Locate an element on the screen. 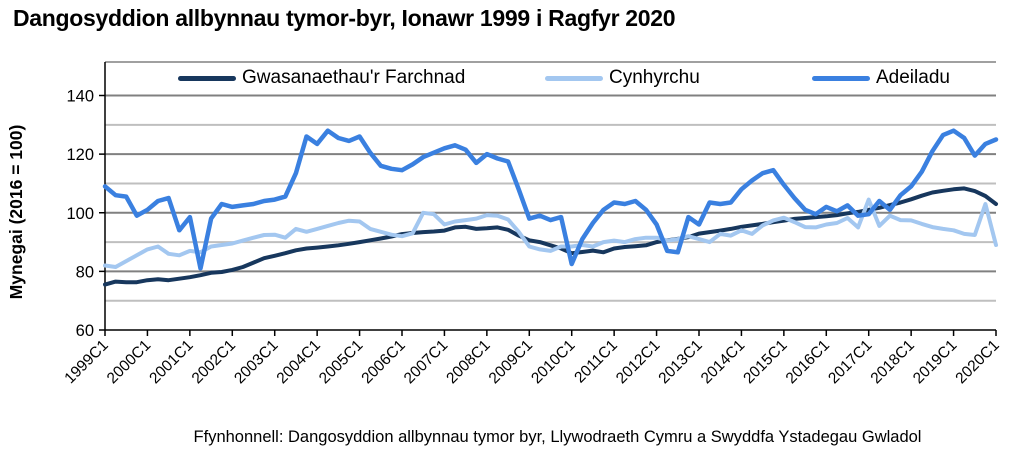  legend-item-construction: Adeiladu is located at coordinates (881, 78).